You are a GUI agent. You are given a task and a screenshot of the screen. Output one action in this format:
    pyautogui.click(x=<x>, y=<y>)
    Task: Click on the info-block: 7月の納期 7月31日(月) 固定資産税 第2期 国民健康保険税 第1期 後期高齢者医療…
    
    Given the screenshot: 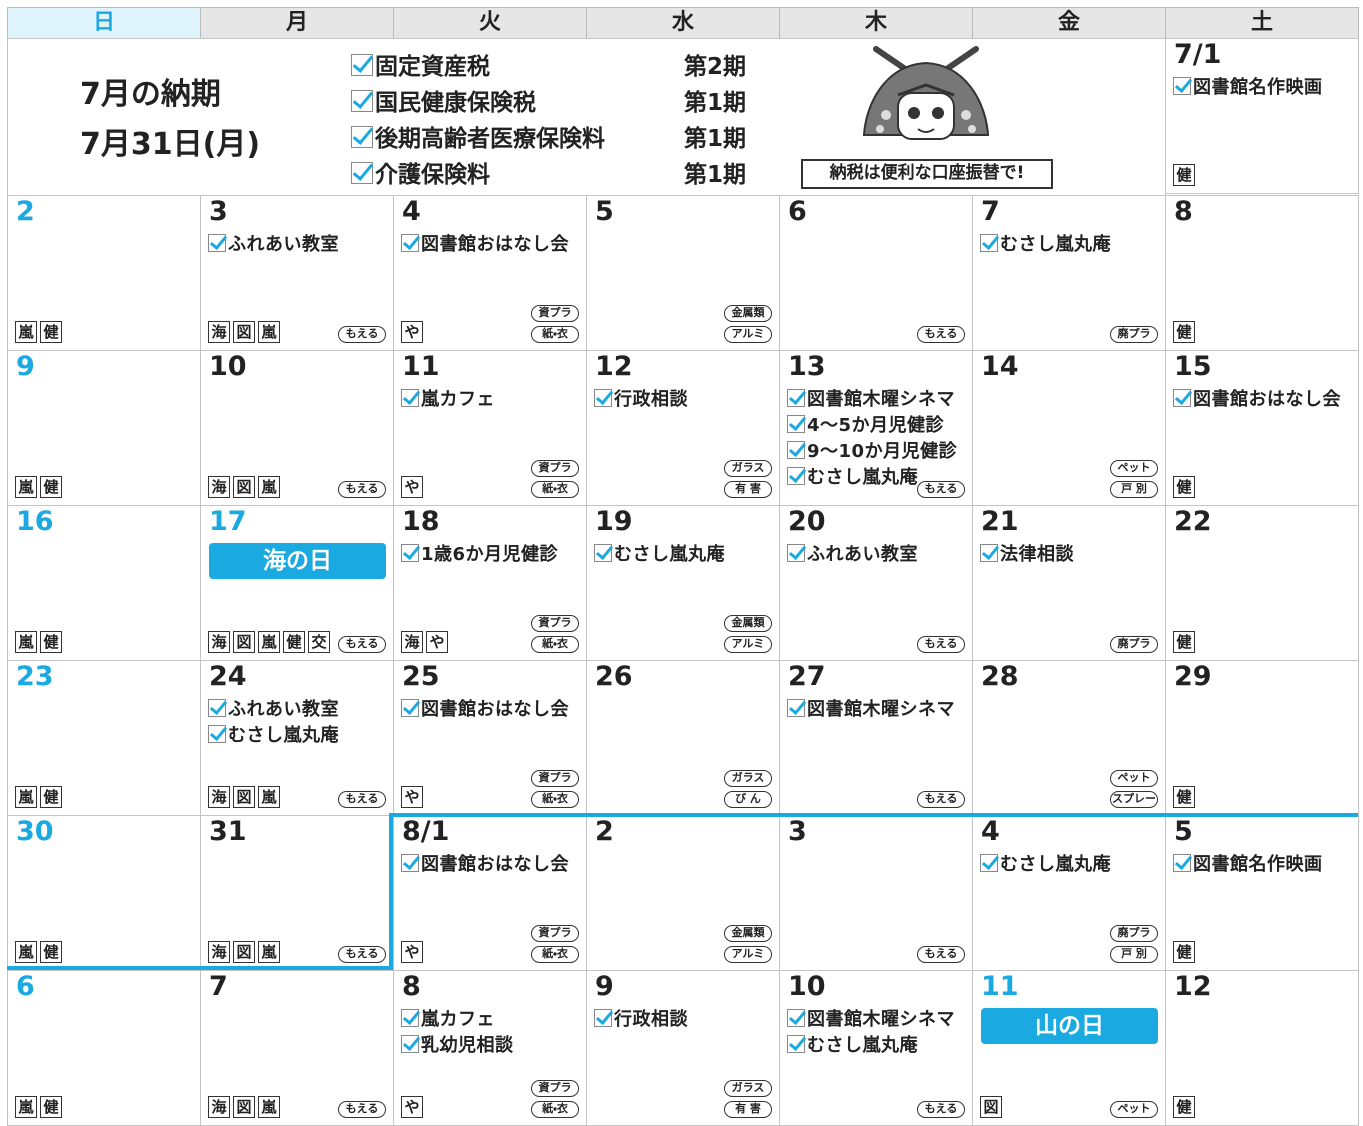 What is the action you would take?
    pyautogui.click(x=586, y=117)
    